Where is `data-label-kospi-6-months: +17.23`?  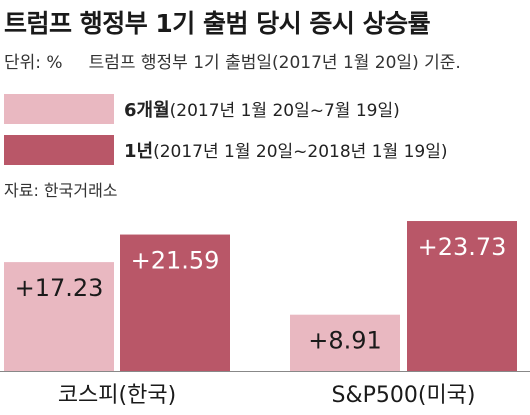
data-label-kospi-6-months: +17.23 is located at coordinates (59, 288).